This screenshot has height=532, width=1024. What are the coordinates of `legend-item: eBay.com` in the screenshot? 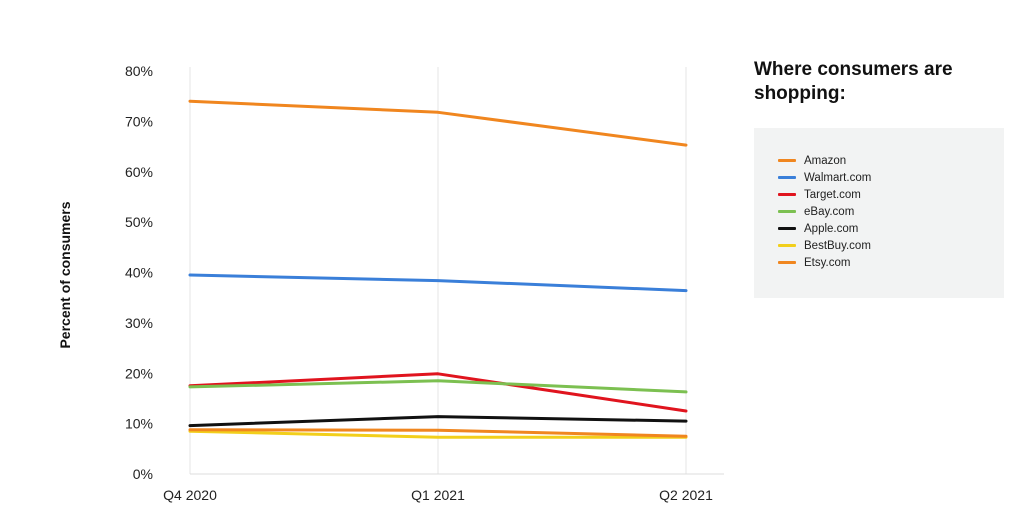 It's located at (824, 211).